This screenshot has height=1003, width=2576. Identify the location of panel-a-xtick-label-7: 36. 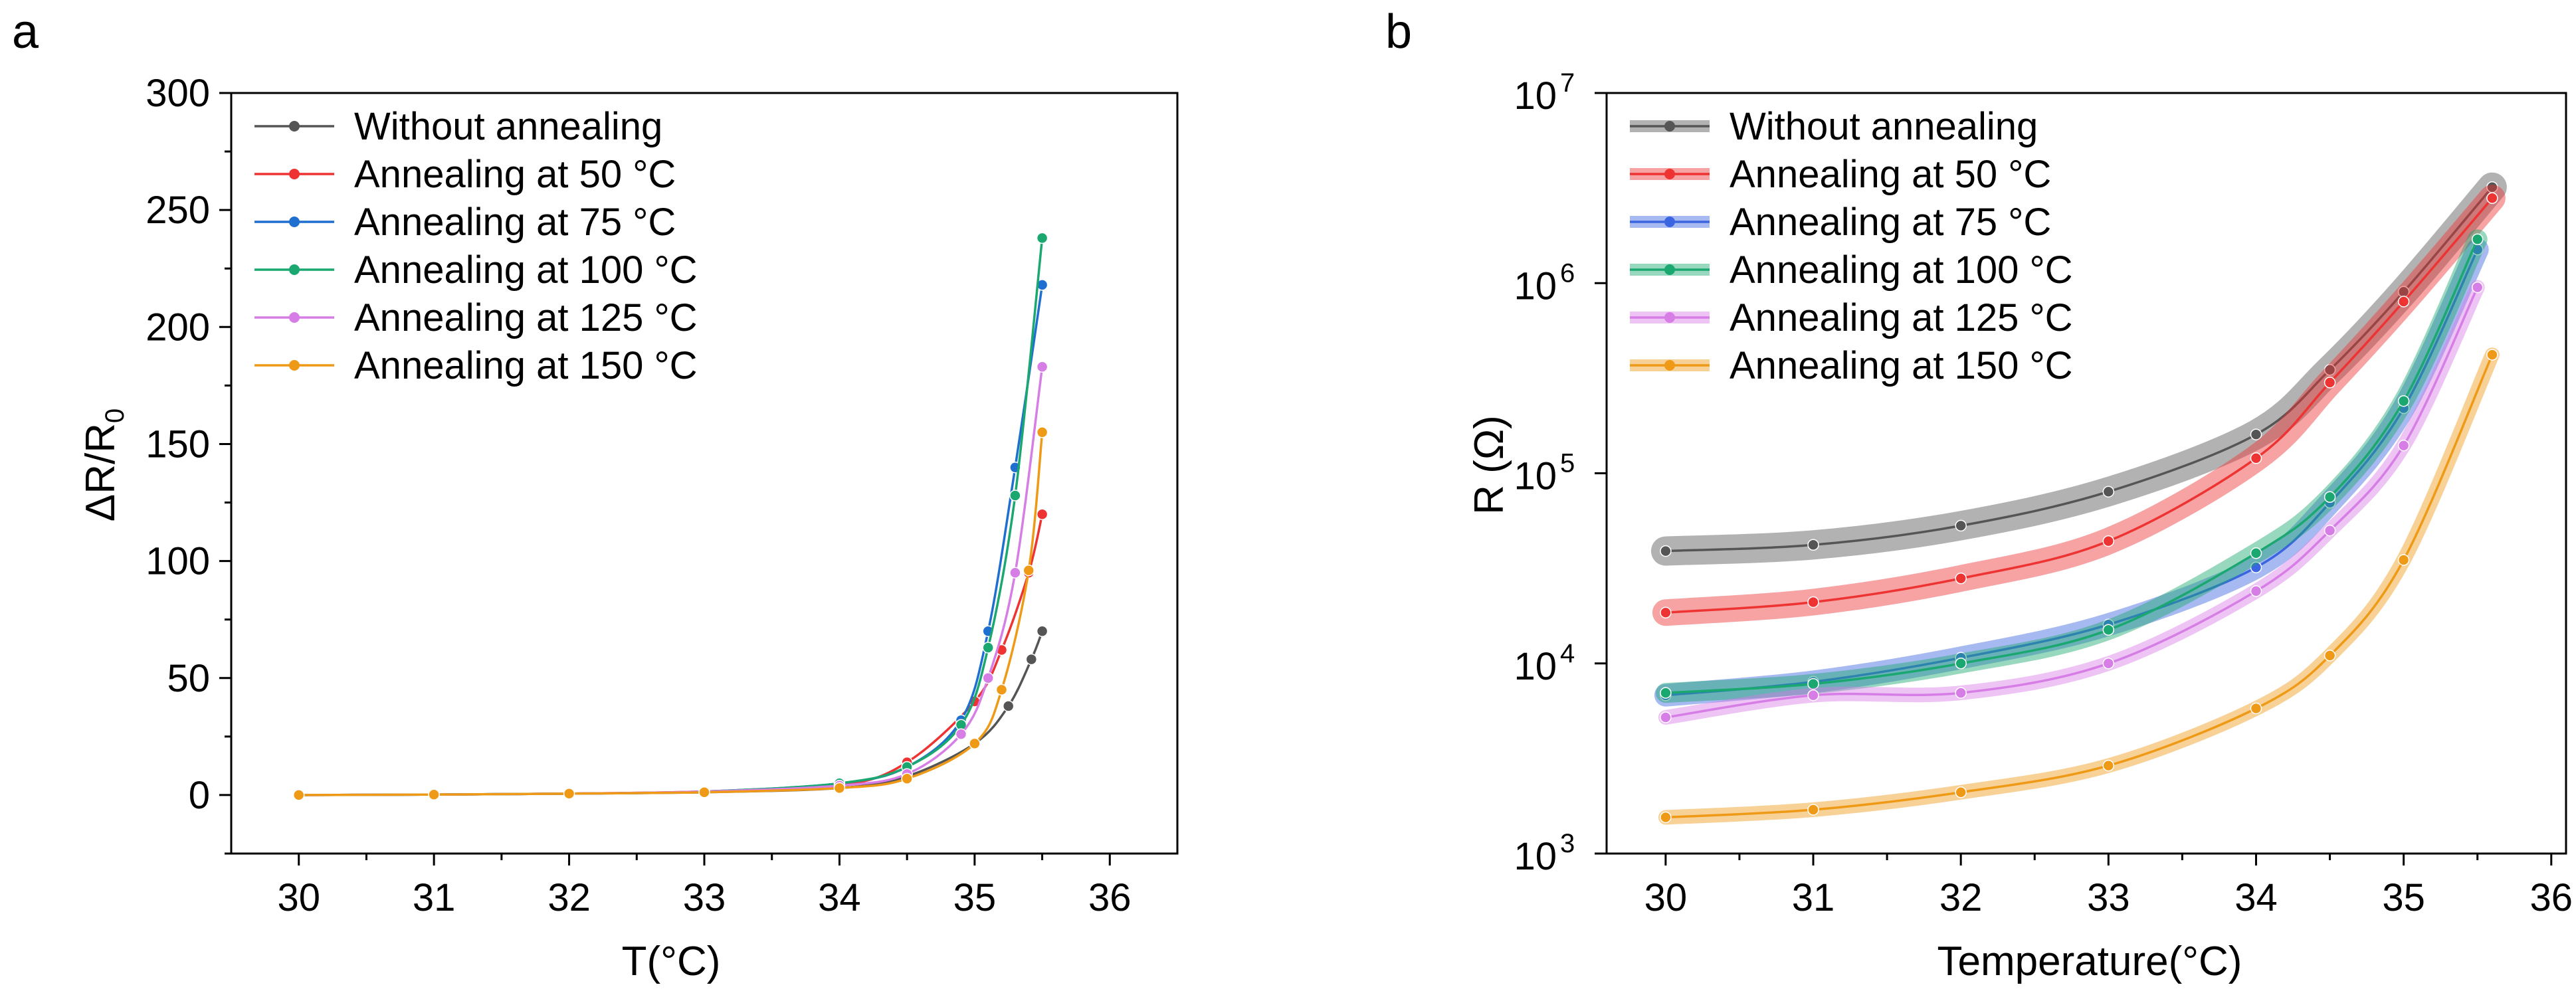
(1110, 897).